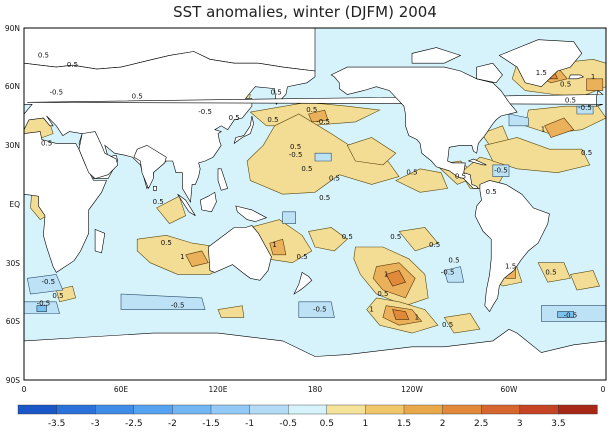  I want to click on lat-tick-label: EQ, so click(14, 204).